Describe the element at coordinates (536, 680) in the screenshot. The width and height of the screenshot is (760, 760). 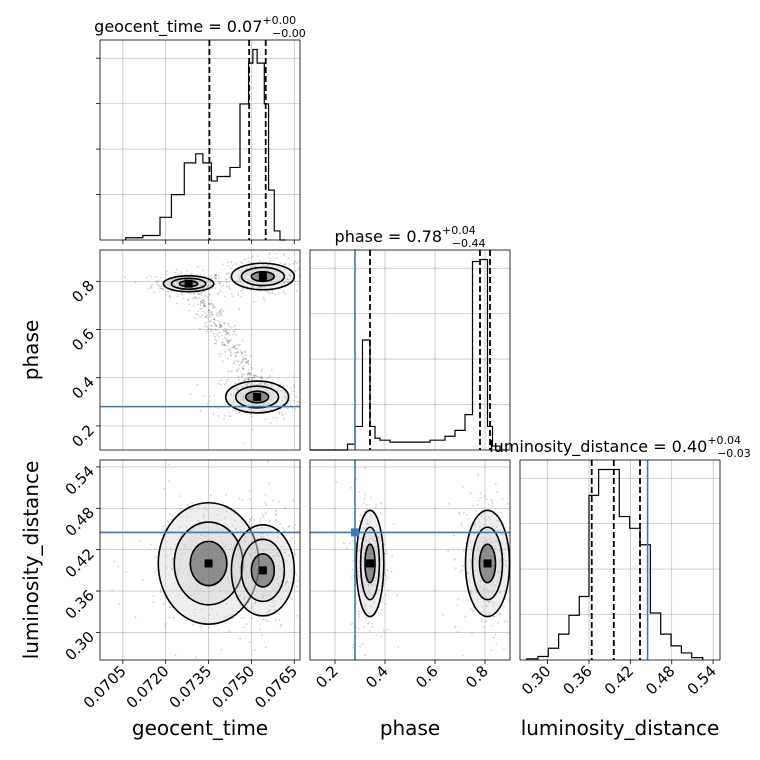
I see `luminosity-distance-hist-x-ticklabel-0: 0.30` at that location.